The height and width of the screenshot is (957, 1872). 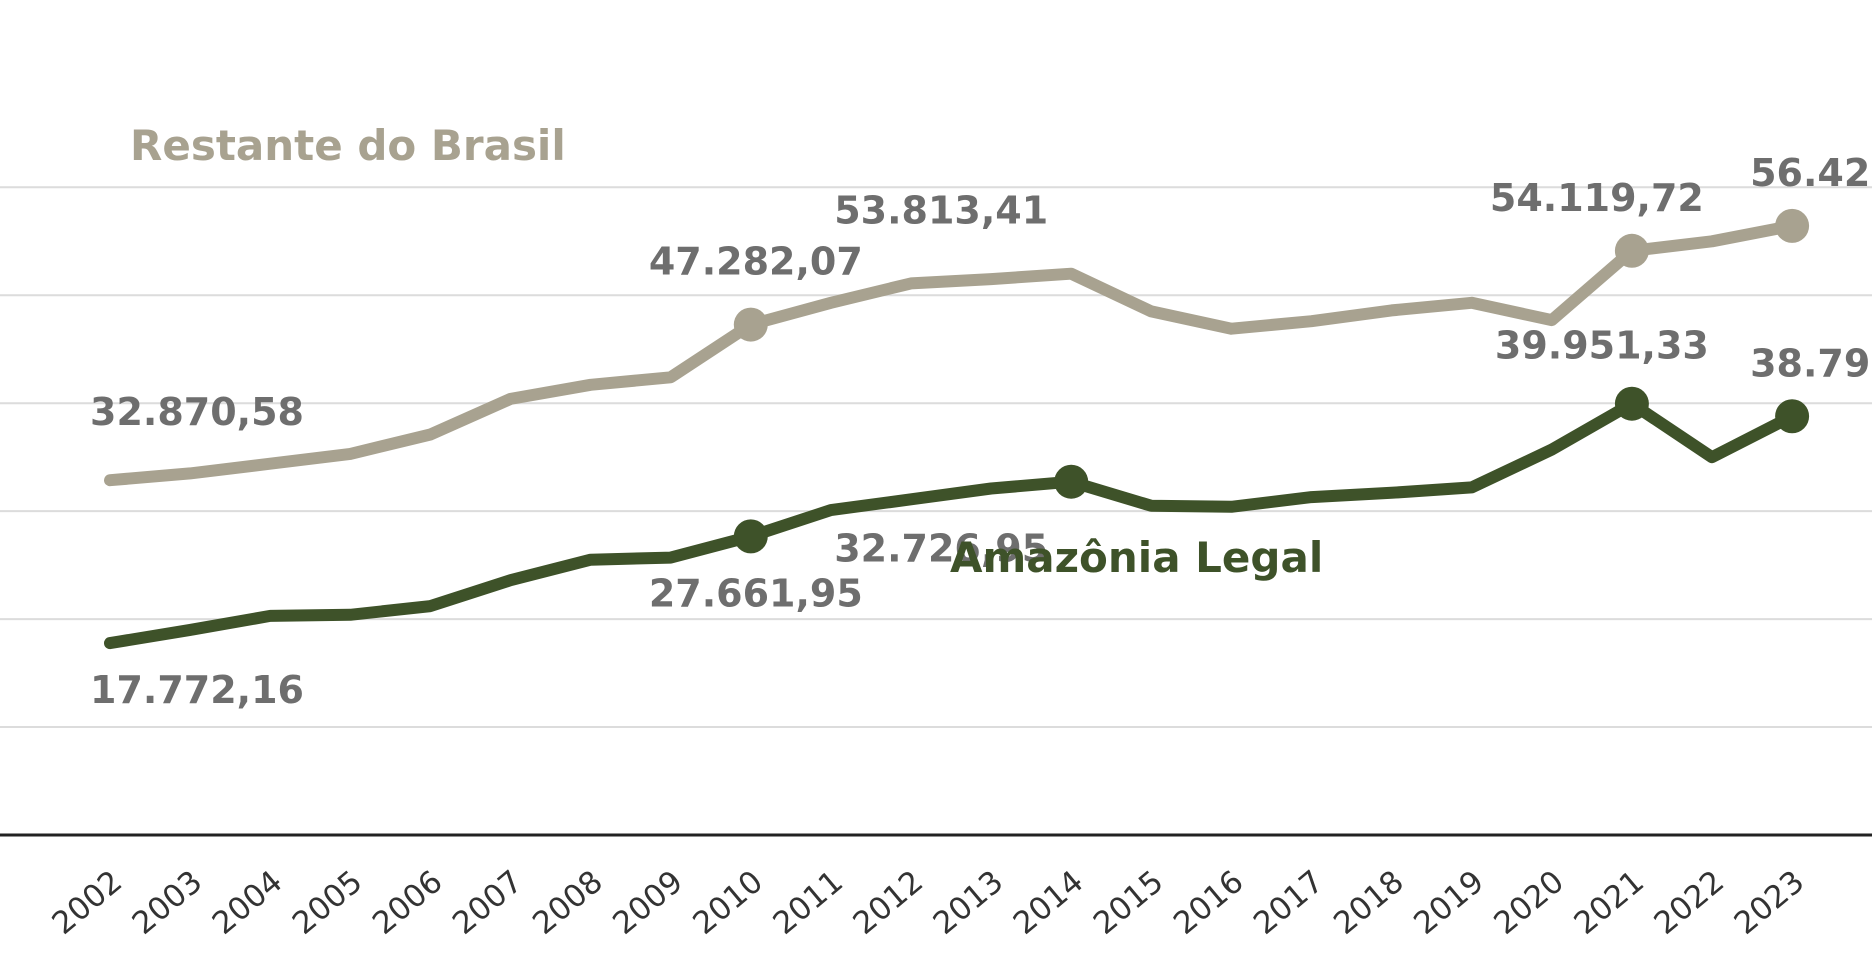 What do you see at coordinates (408, 903) in the screenshot?
I see `x-tick-label: 2006` at bounding box center [408, 903].